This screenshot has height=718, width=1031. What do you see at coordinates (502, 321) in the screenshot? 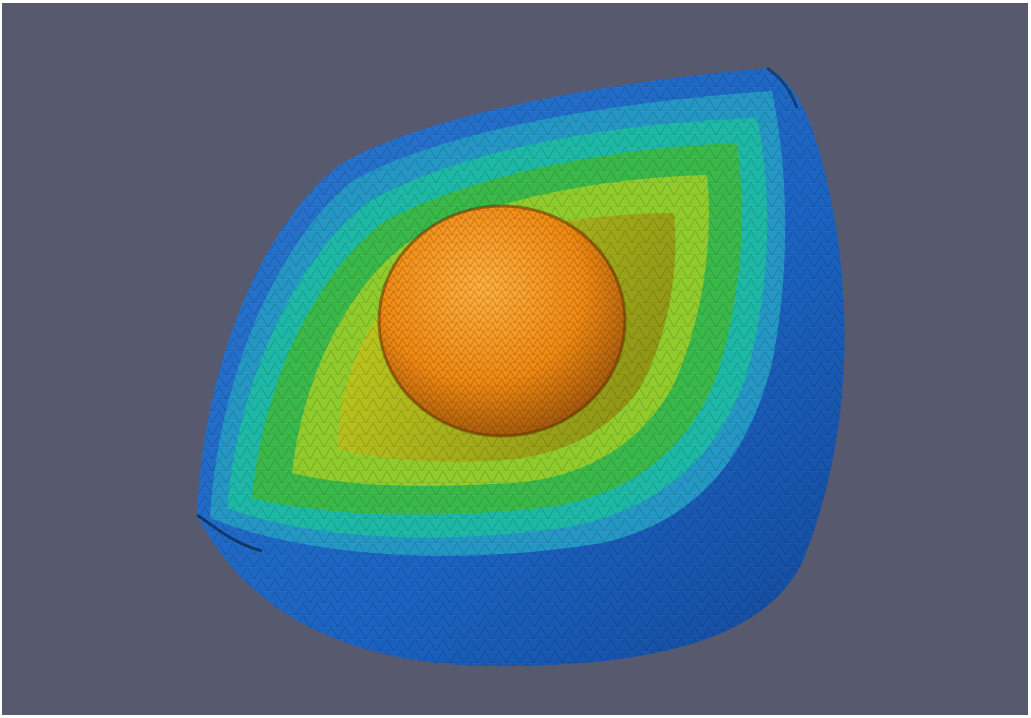
I see `core-sphere` at bounding box center [502, 321].